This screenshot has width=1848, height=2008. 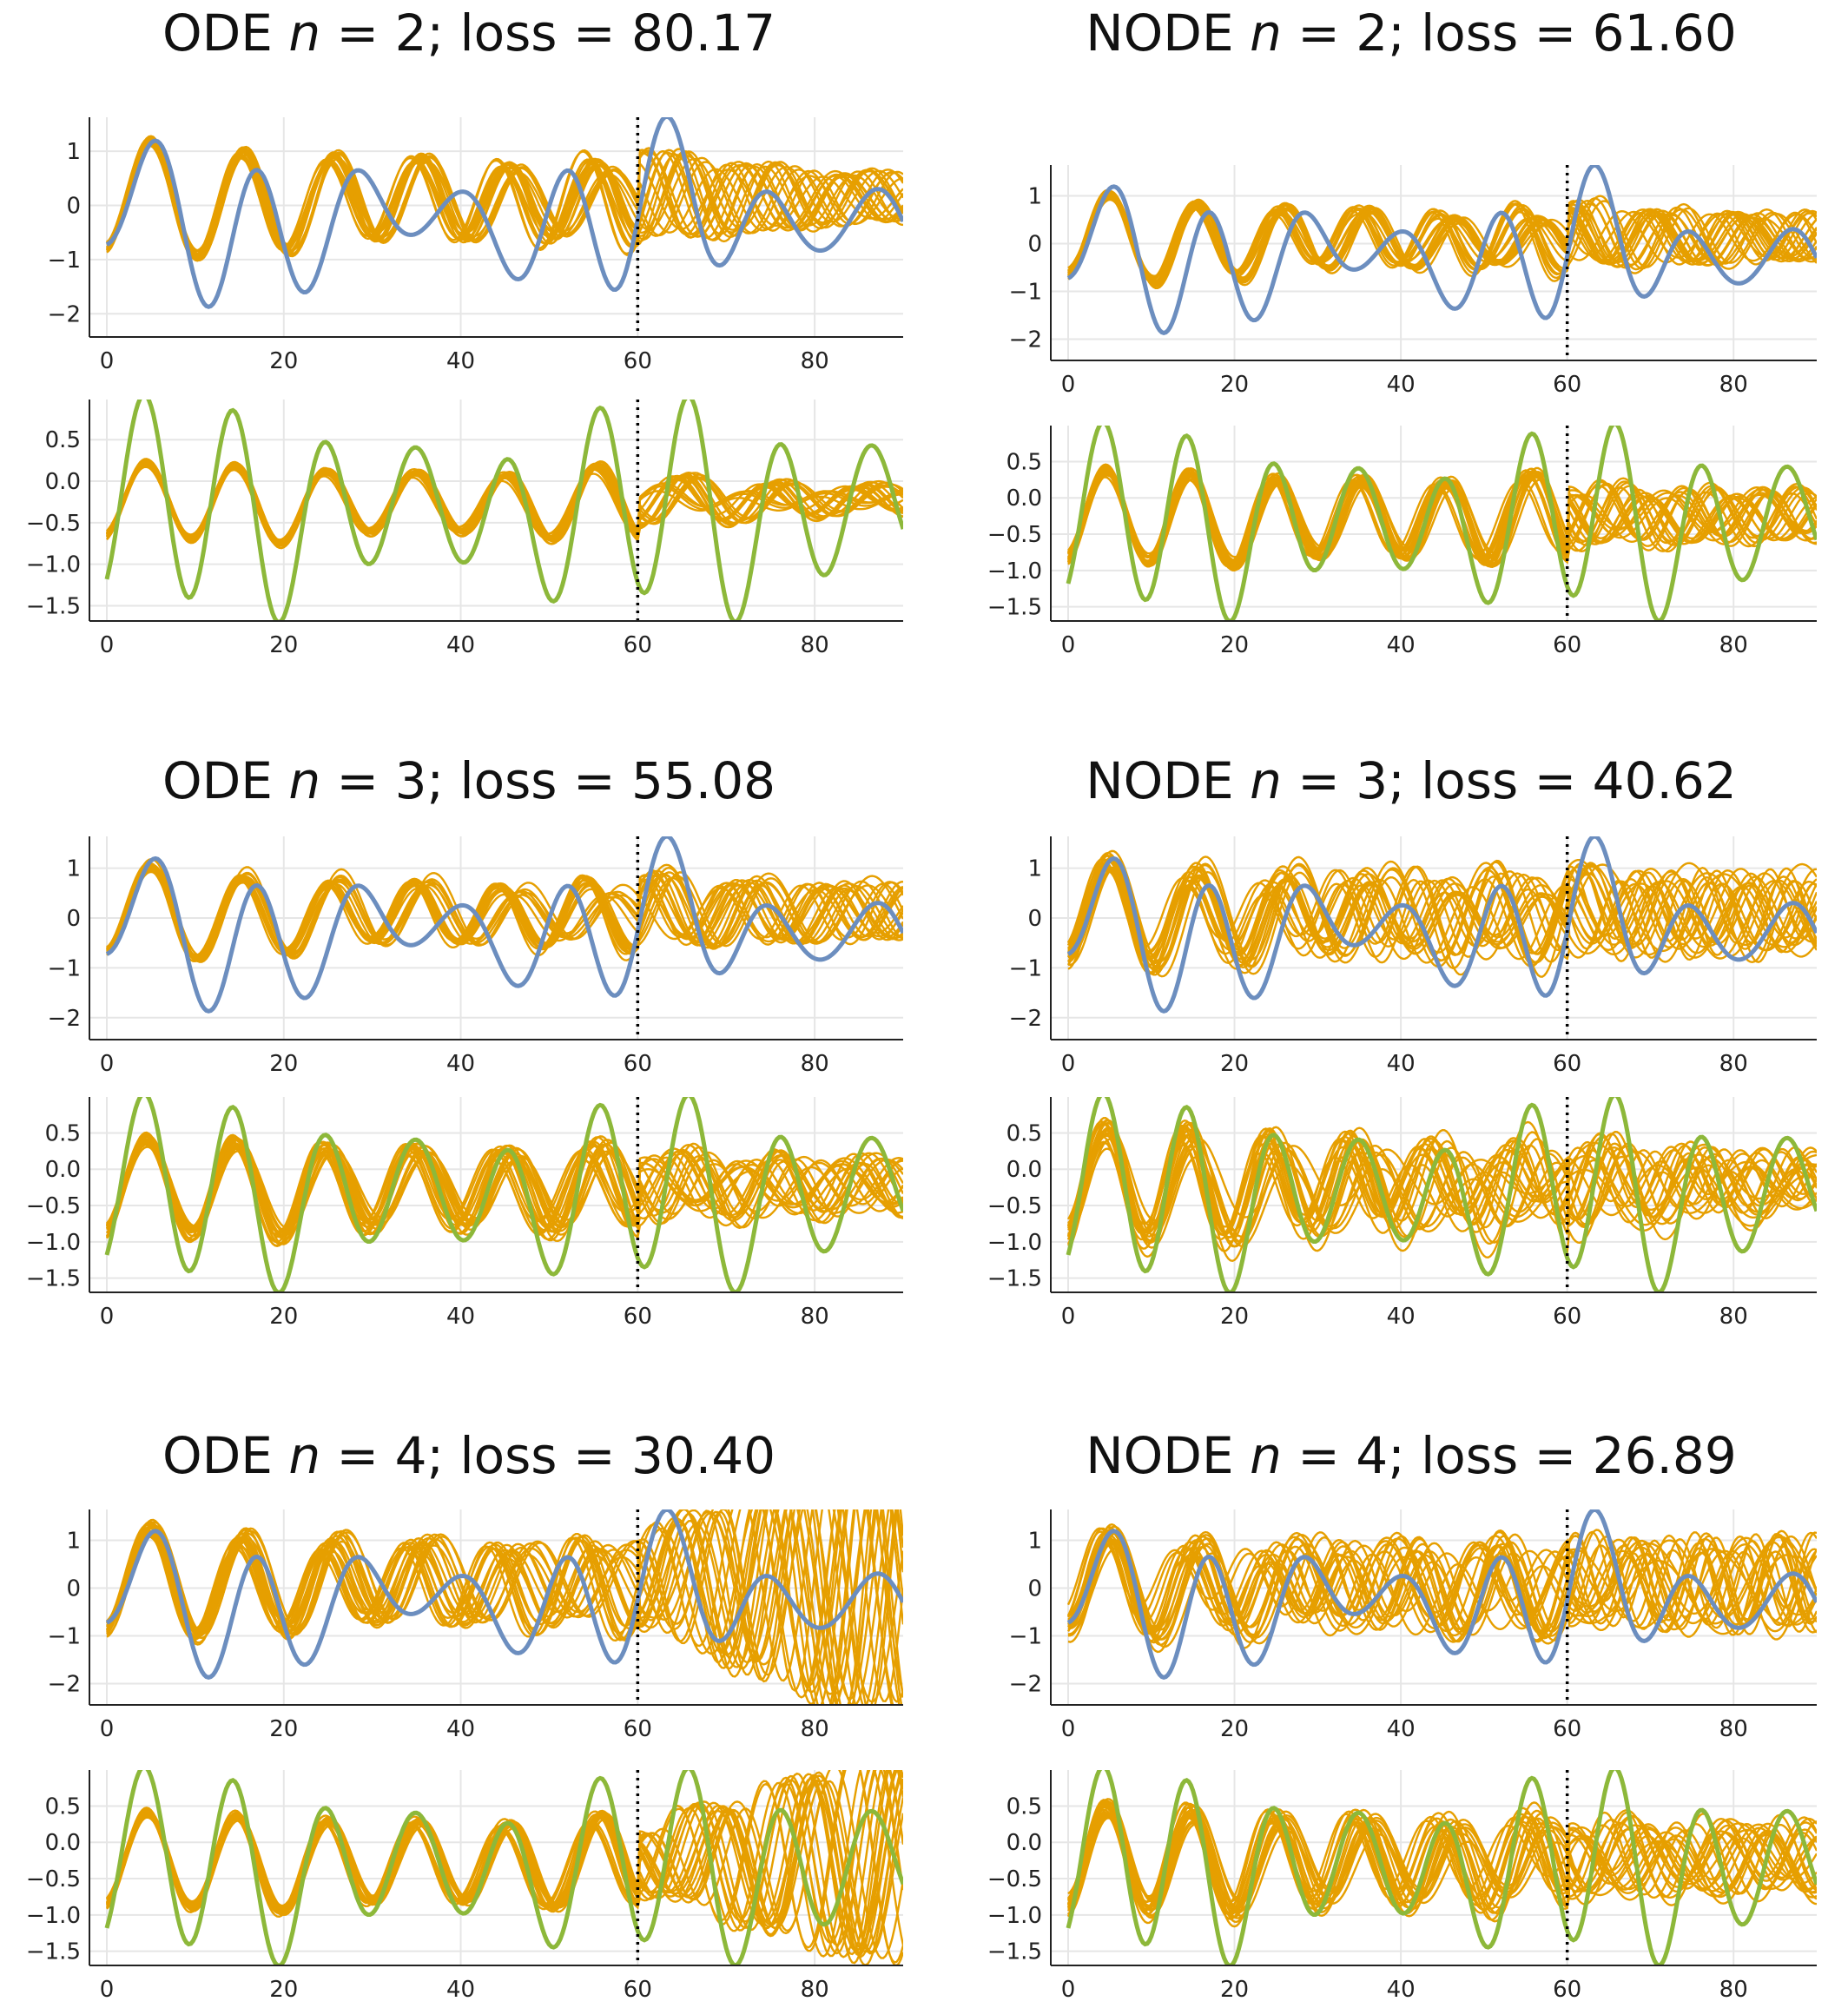 I want to click on chart-title: NODE n = 3; loss = 40.62, so click(x=1411, y=780).